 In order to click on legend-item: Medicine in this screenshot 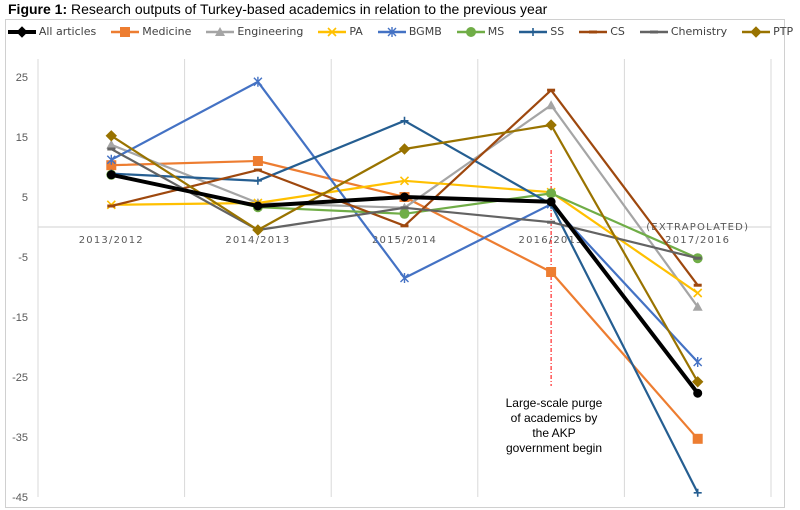, I will do `click(150, 31)`.